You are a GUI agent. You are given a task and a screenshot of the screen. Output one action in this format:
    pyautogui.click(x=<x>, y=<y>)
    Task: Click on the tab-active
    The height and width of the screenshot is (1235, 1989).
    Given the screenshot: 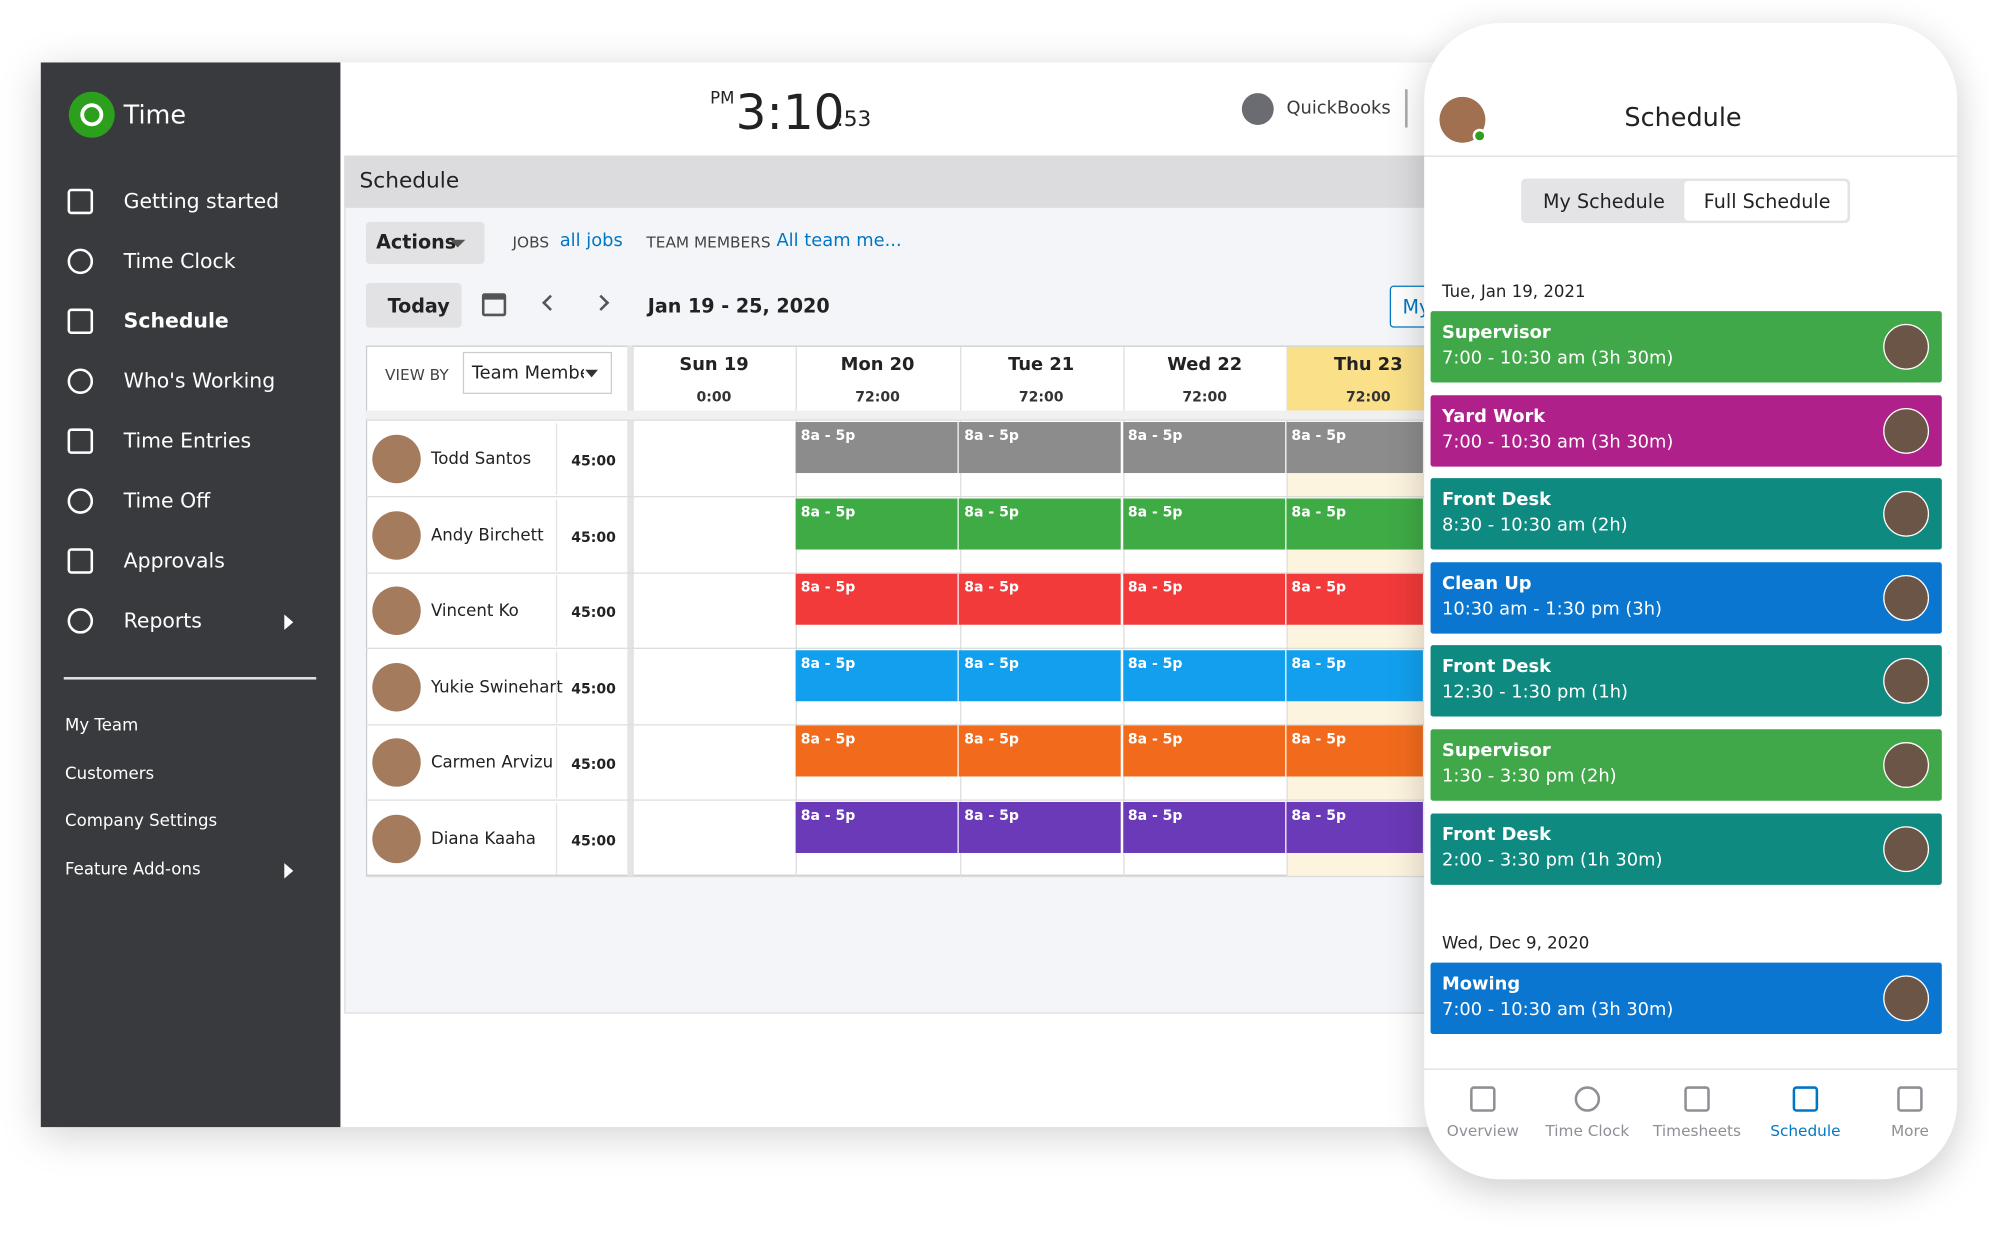 What is the action you would take?
    pyautogui.click(x=1766, y=201)
    